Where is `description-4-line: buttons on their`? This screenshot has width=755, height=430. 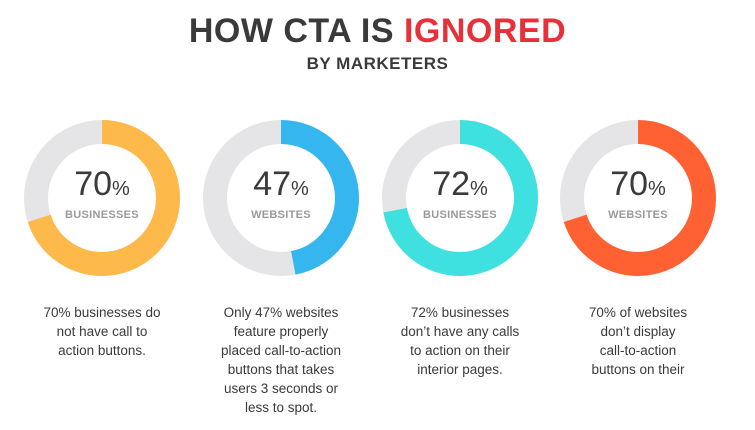 description-4-line: buttons on their is located at coordinates (638, 369).